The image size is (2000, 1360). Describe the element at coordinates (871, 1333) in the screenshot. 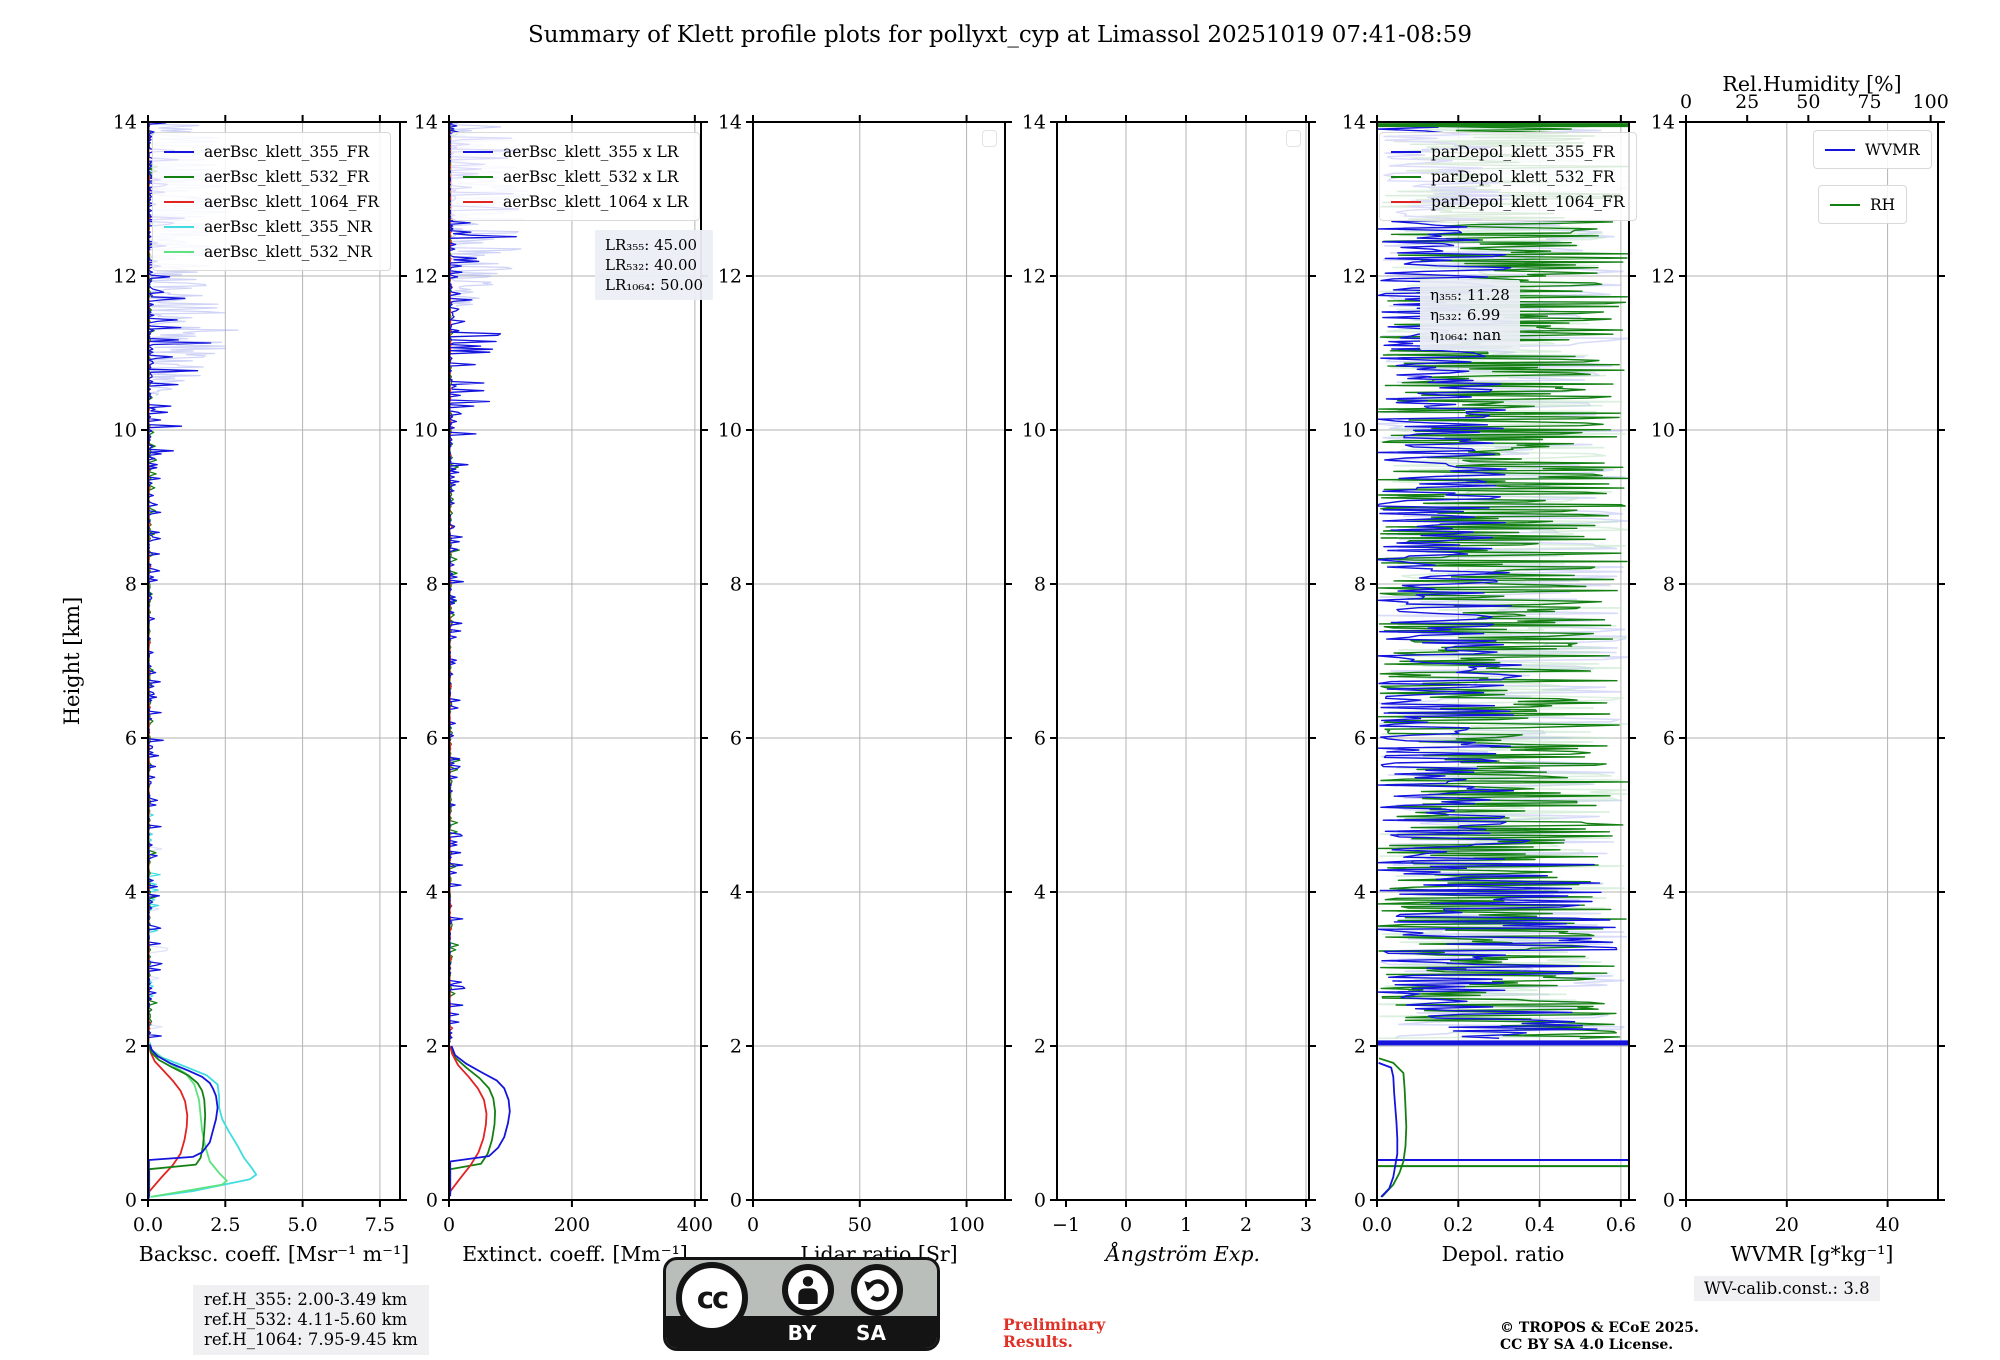

I see `badge-sa-label: SA` at that location.